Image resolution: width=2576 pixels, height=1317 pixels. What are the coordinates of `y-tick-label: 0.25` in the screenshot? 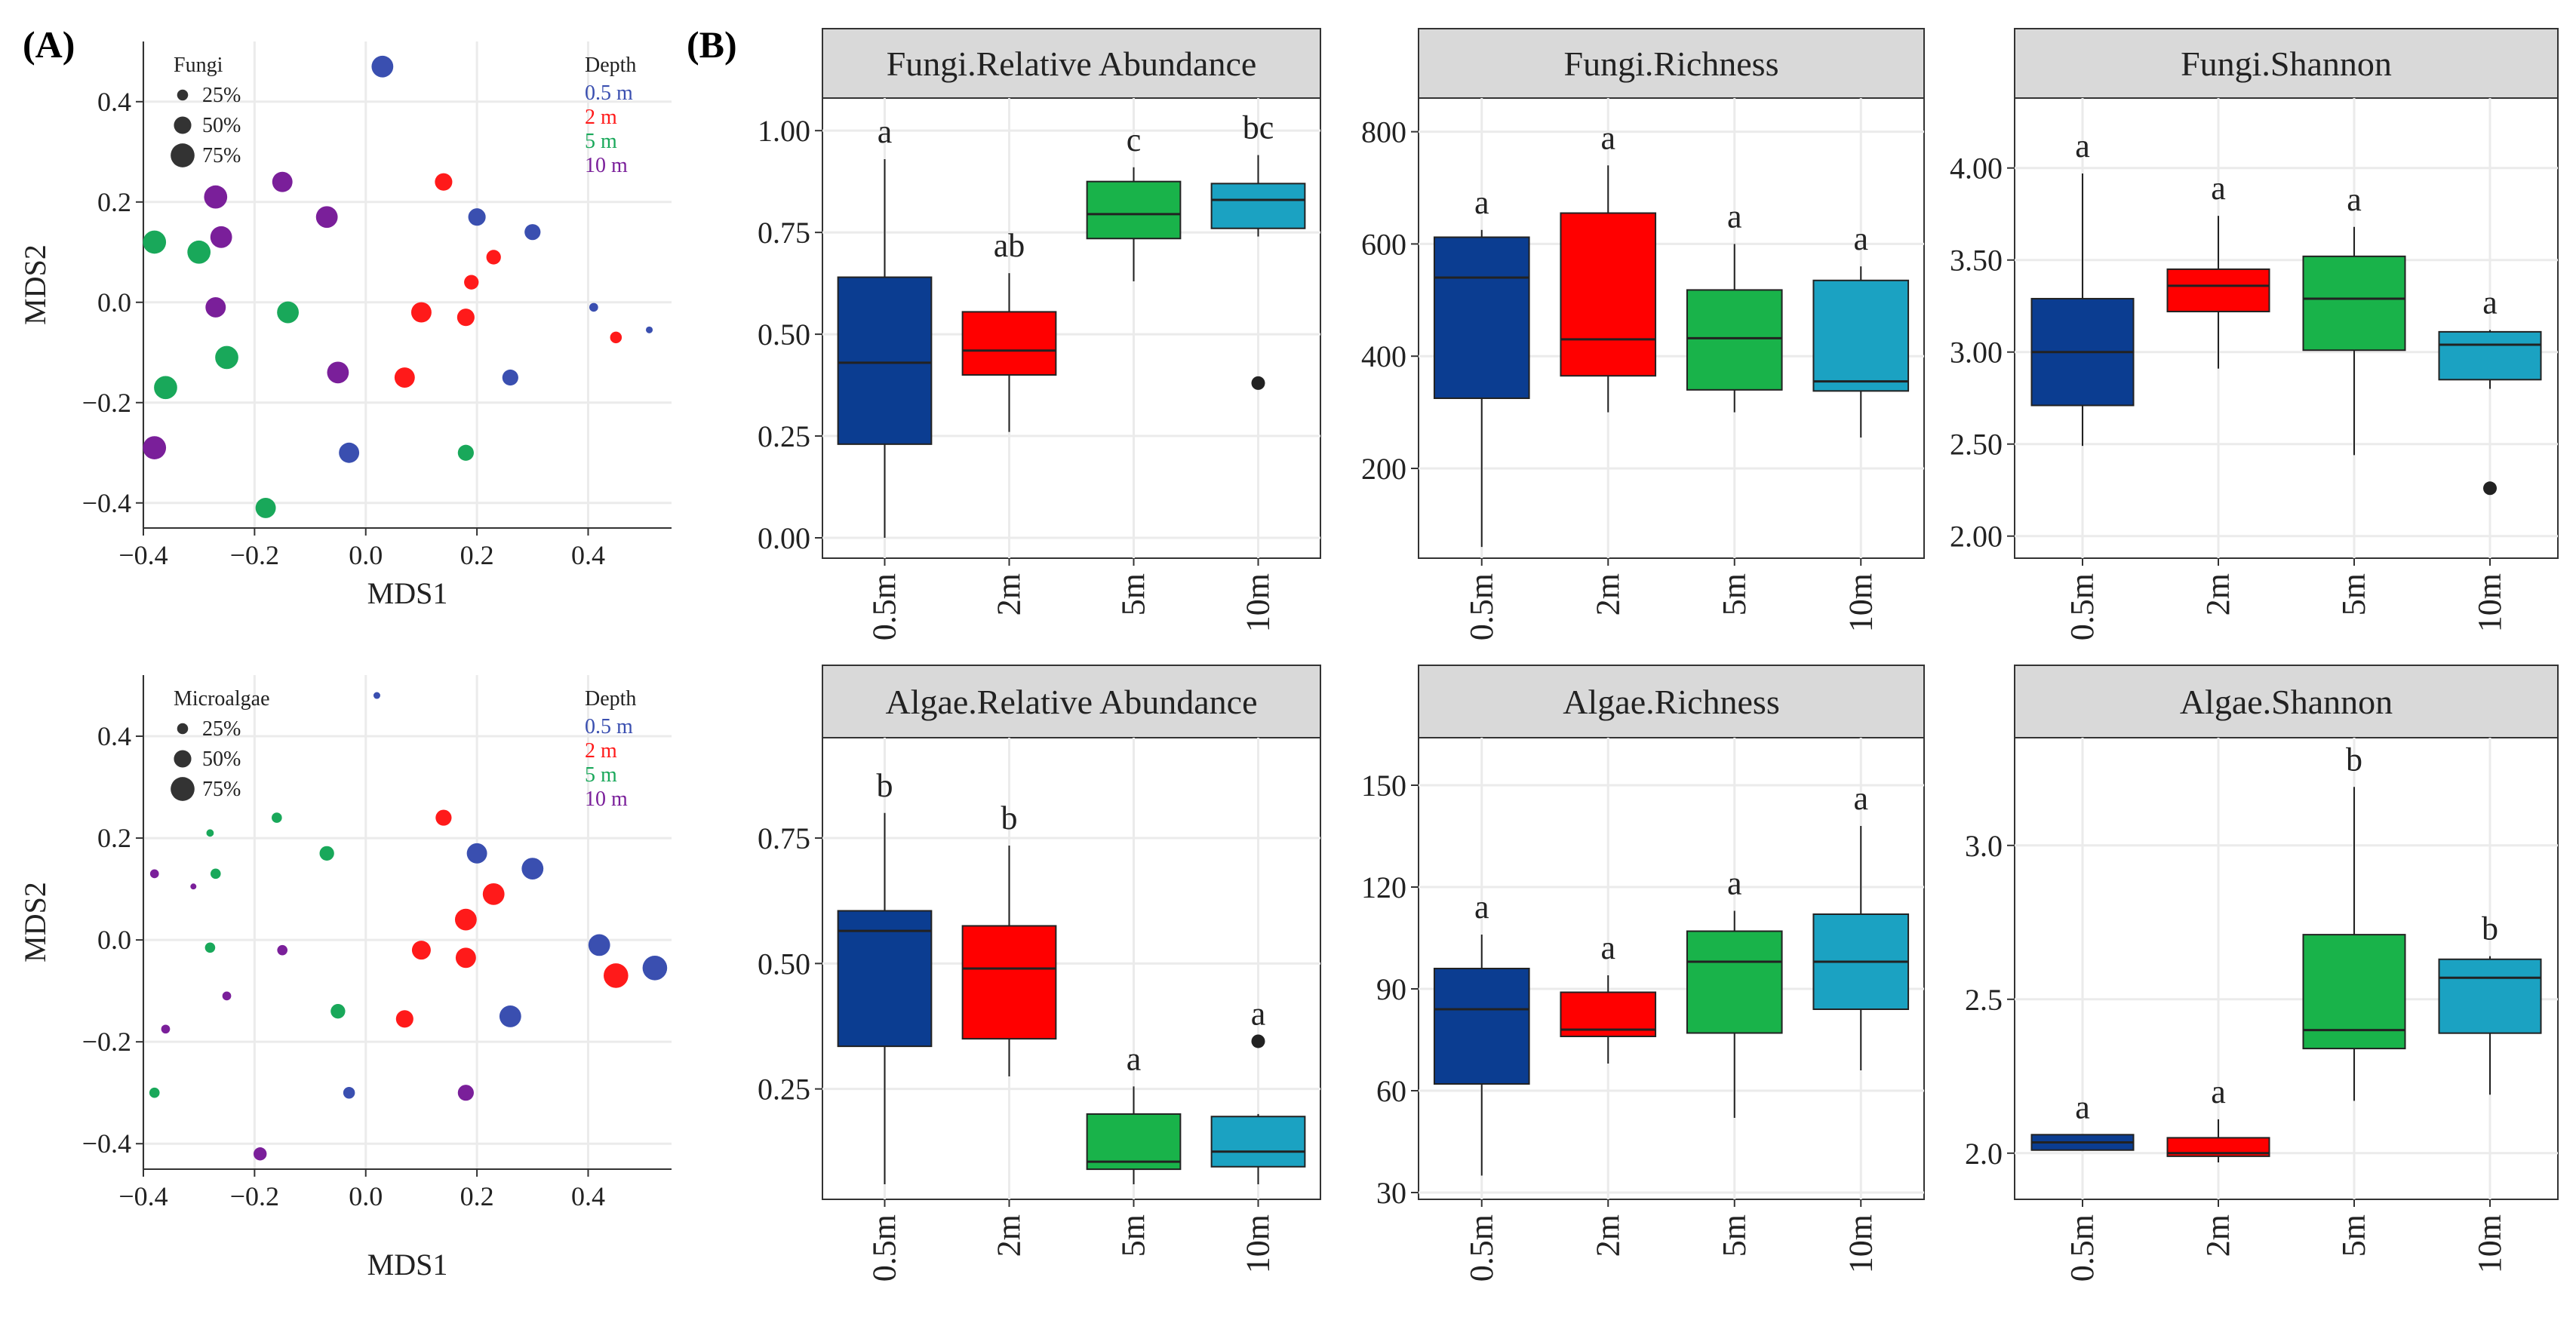 It's located at (784, 436).